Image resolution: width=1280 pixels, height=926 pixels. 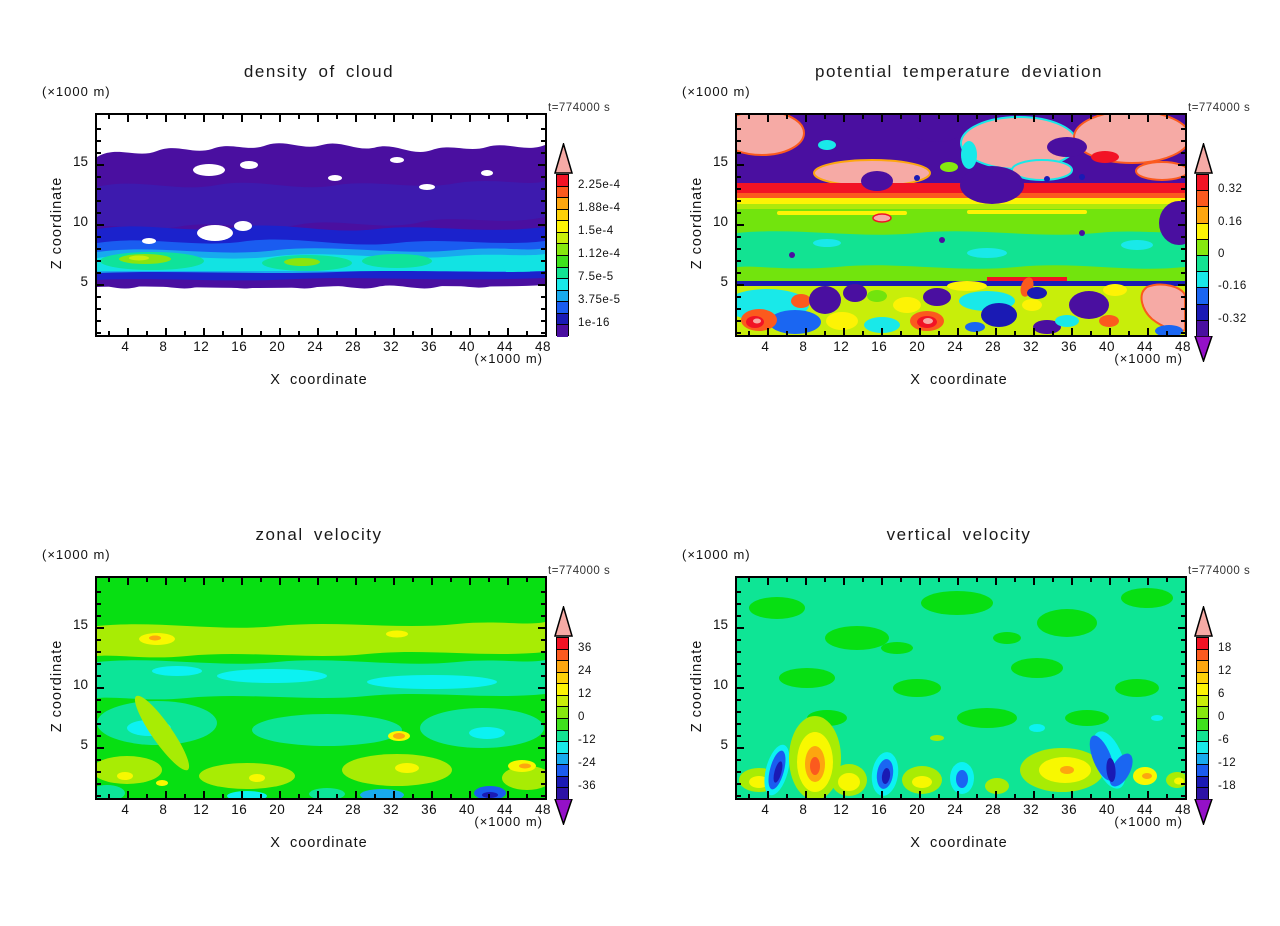 What do you see at coordinates (716, 91) in the screenshot?
I see `y-unit-label: (×1000 m)` at bounding box center [716, 91].